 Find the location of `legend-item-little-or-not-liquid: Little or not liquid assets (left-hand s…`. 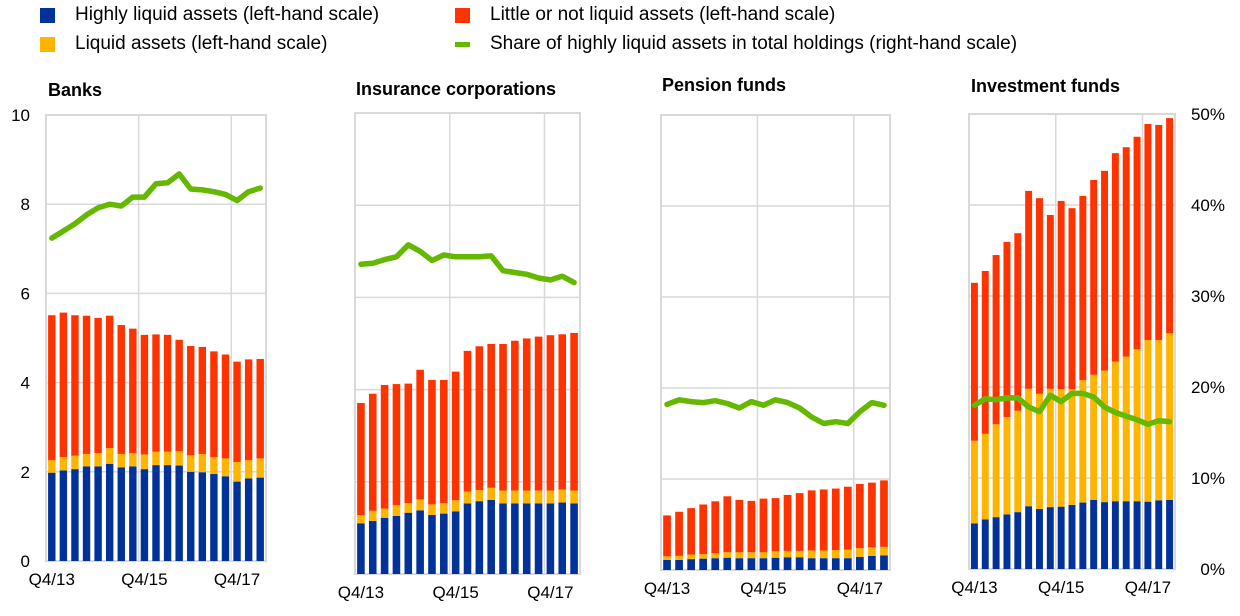

legend-item-little-or-not-liquid: Little or not liquid assets (left-hand s… is located at coordinates (645, 15).